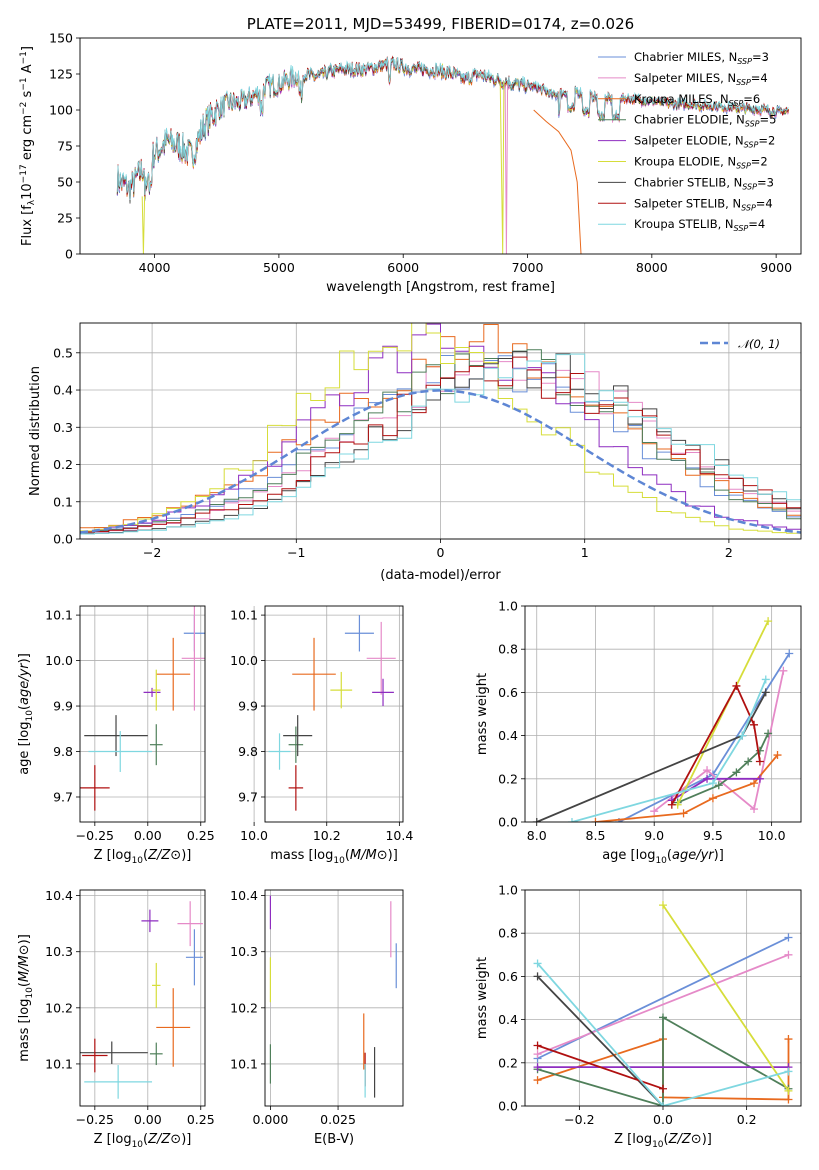 Image resolution: width=819 pixels, height=1170 pixels. Describe the element at coordinates (334, 857) in the screenshot. I see `x-axis-label: mass [log10(M/M⊙)]` at that location.